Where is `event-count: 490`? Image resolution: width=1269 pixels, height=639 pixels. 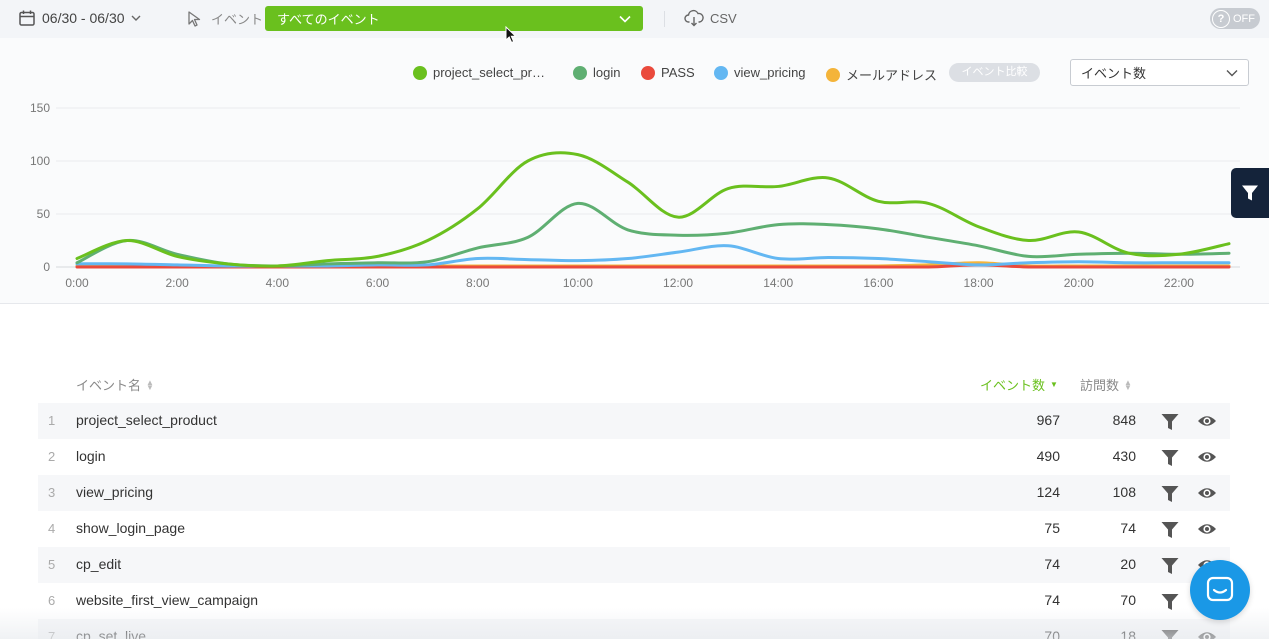
event-count: 490 is located at coordinates (1048, 456).